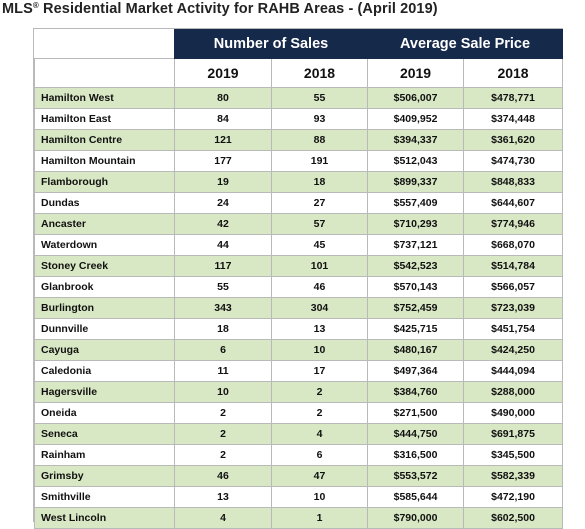 Image resolution: width=585 pixels, height=529 pixels. Describe the element at coordinates (416, 496) in the screenshot. I see `cell-price-2019: $585,644` at that location.